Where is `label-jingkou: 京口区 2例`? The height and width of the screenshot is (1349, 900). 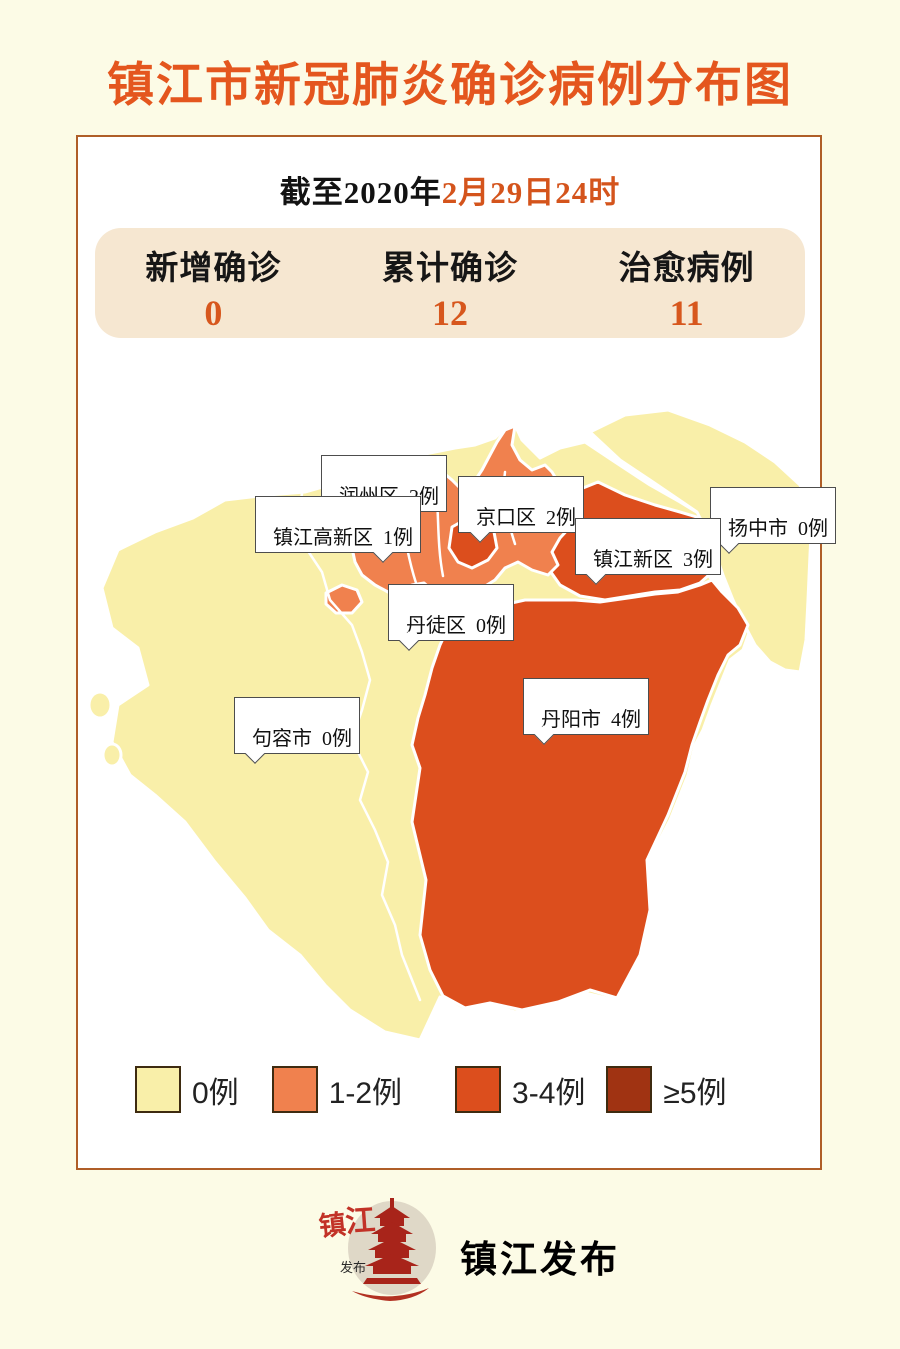
label-jingkou: 京口区 2例 is located at coordinates (521, 509).